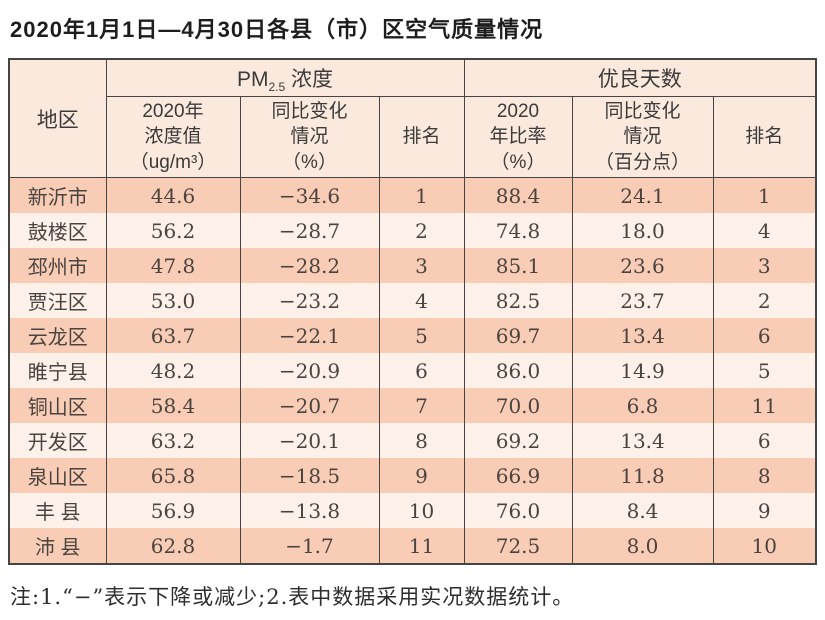 This screenshot has height=620, width=825. I want to click on col-header-good-ratio: 2020 年比率 （%）, so click(518, 137).